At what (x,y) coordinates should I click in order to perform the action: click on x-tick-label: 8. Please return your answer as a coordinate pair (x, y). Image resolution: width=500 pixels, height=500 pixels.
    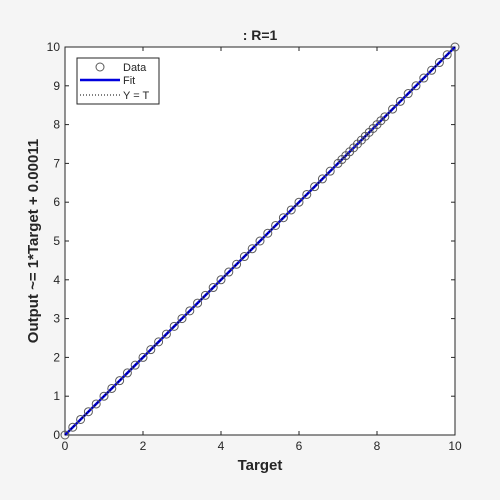
    Looking at the image, I should click on (377, 446).